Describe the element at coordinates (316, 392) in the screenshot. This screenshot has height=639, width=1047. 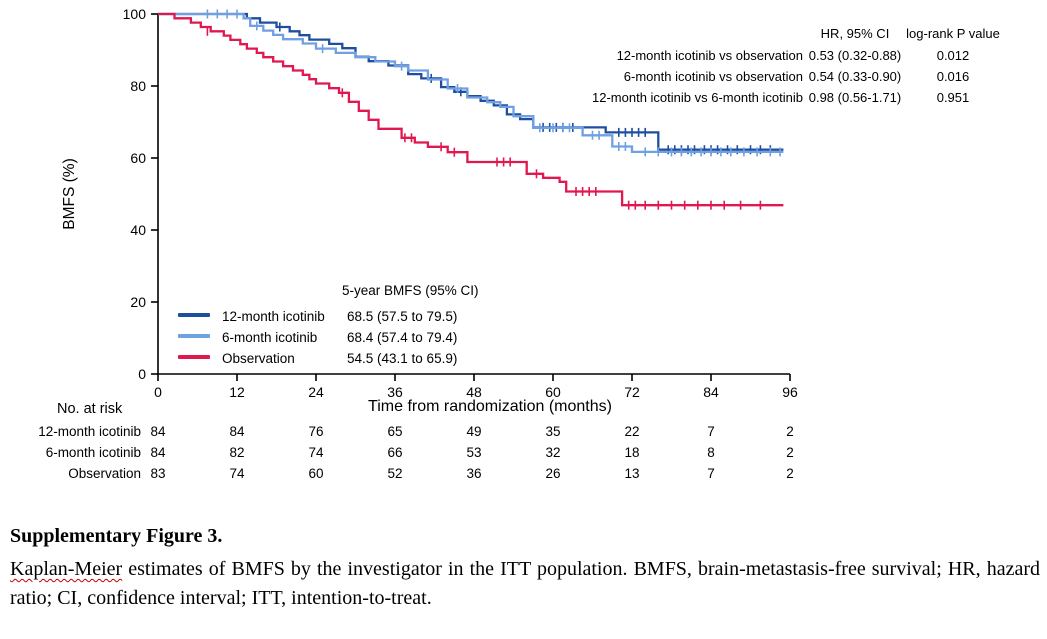
I see `x-tick-label: 24` at that location.